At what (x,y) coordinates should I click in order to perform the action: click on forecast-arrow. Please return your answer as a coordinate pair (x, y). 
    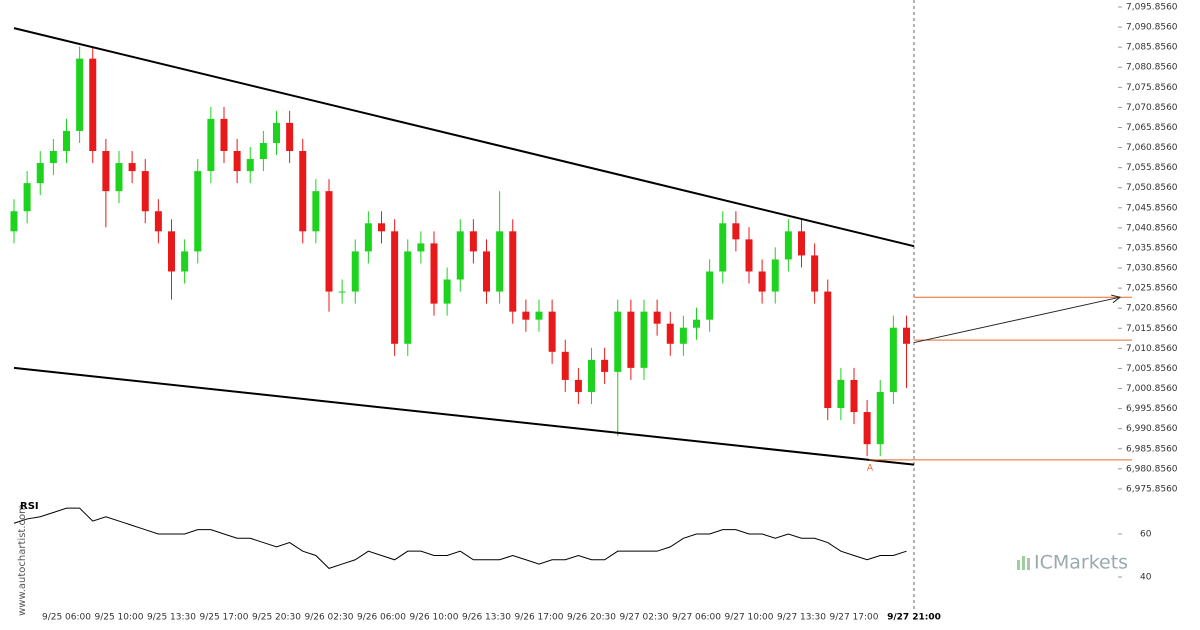
    Looking at the image, I should click on (1017, 320).